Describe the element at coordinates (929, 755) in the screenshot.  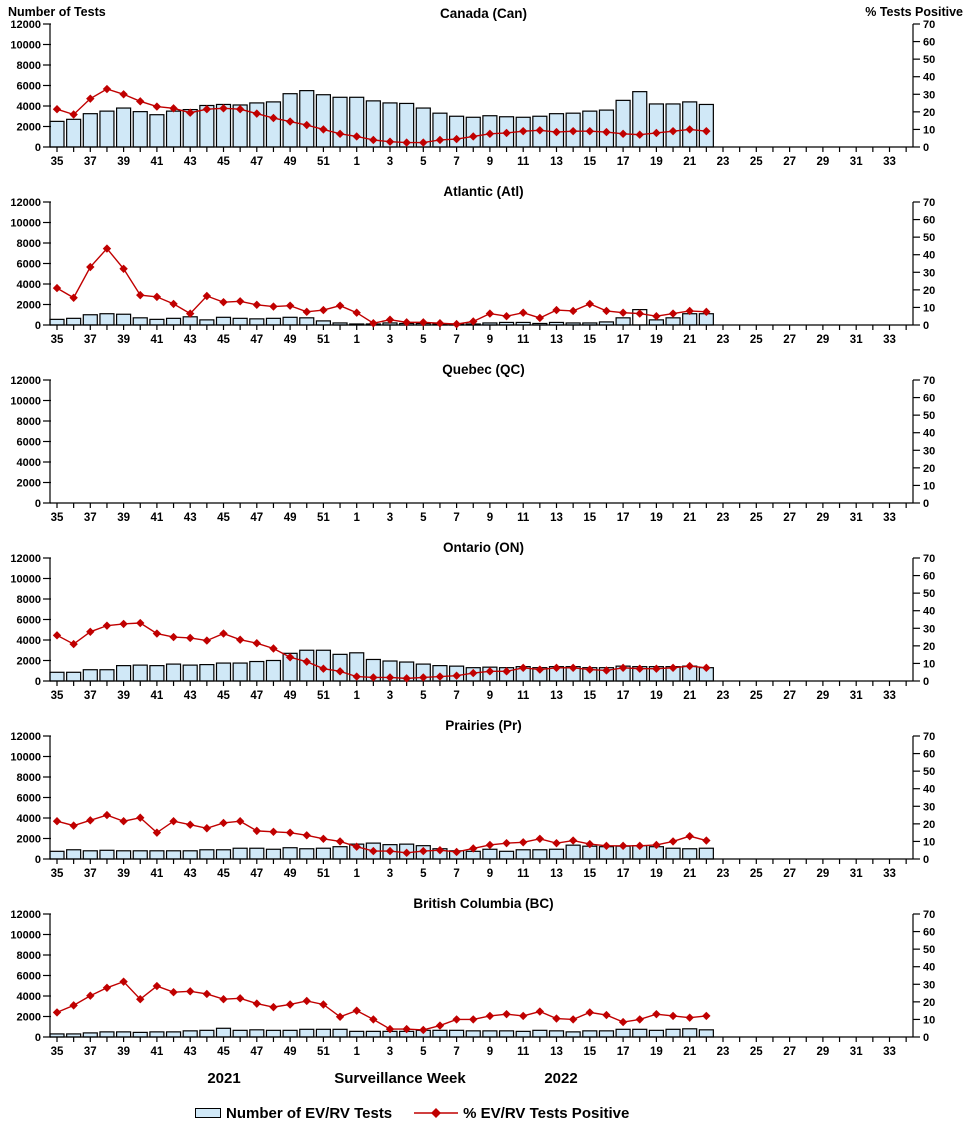
I see `svg-text: 60` at that location.